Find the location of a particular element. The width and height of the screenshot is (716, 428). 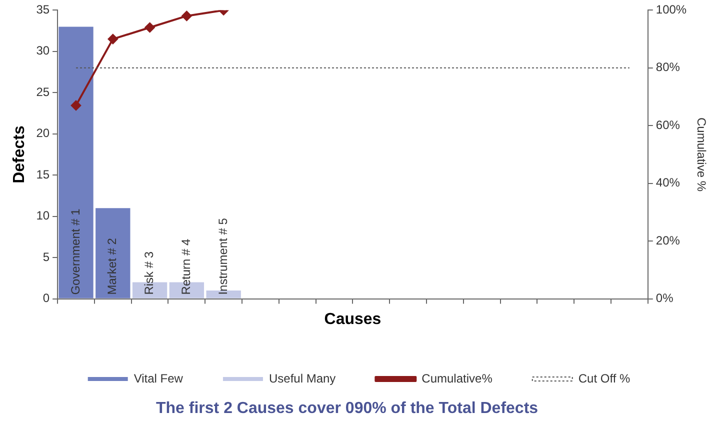

y-tick-label: 30 is located at coordinates (43, 51).